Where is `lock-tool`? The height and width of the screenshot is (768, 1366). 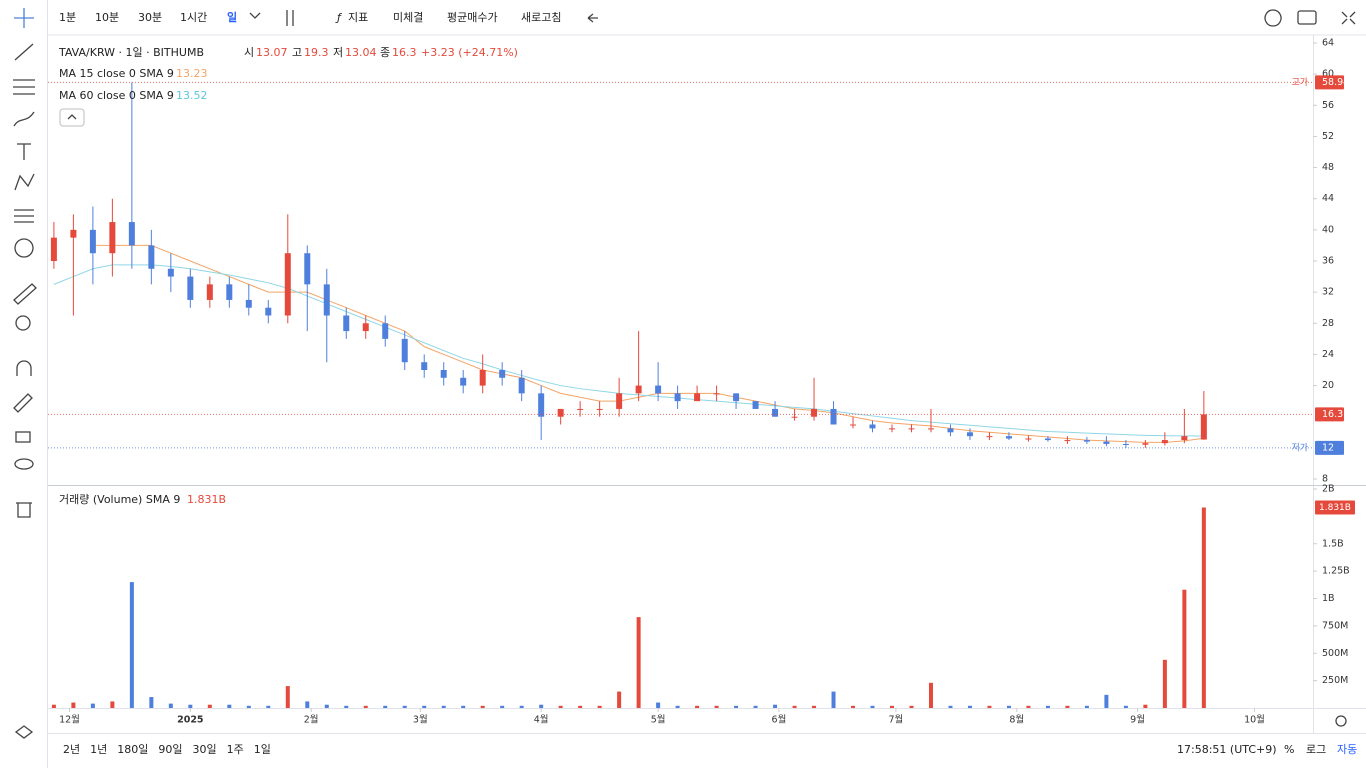
lock-tool is located at coordinates (23, 437).